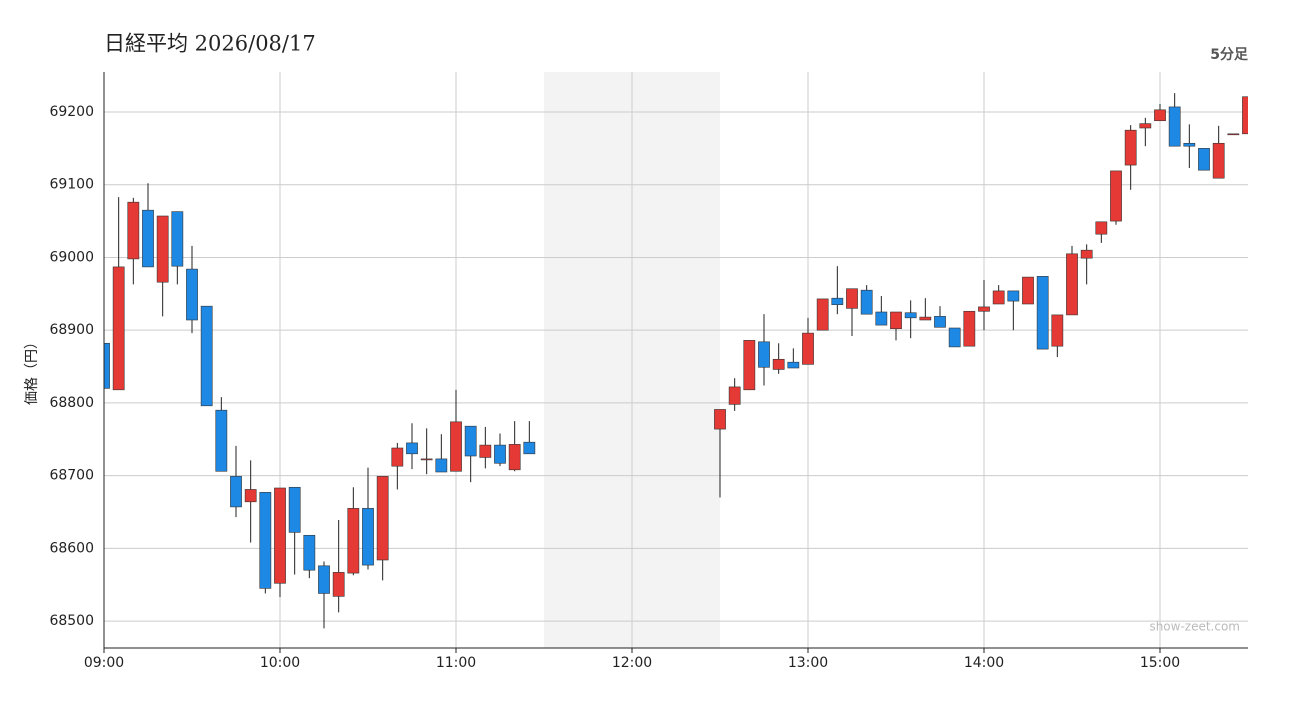 The image size is (1300, 720). I want to click on watermark: show-zeet.com, so click(1194, 627).